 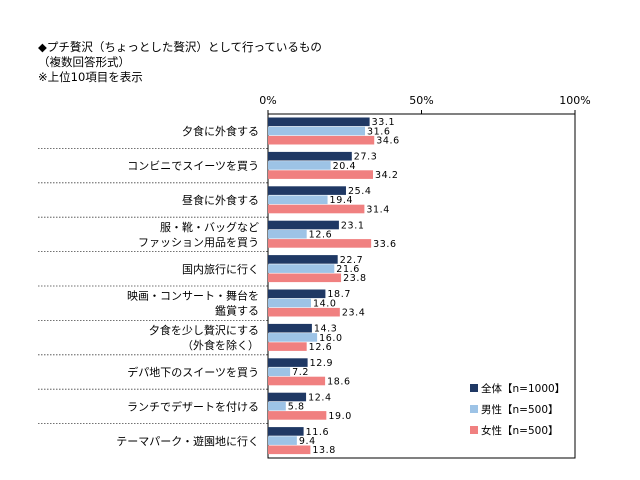 I want to click on data-label: 22.7, so click(x=352, y=260).